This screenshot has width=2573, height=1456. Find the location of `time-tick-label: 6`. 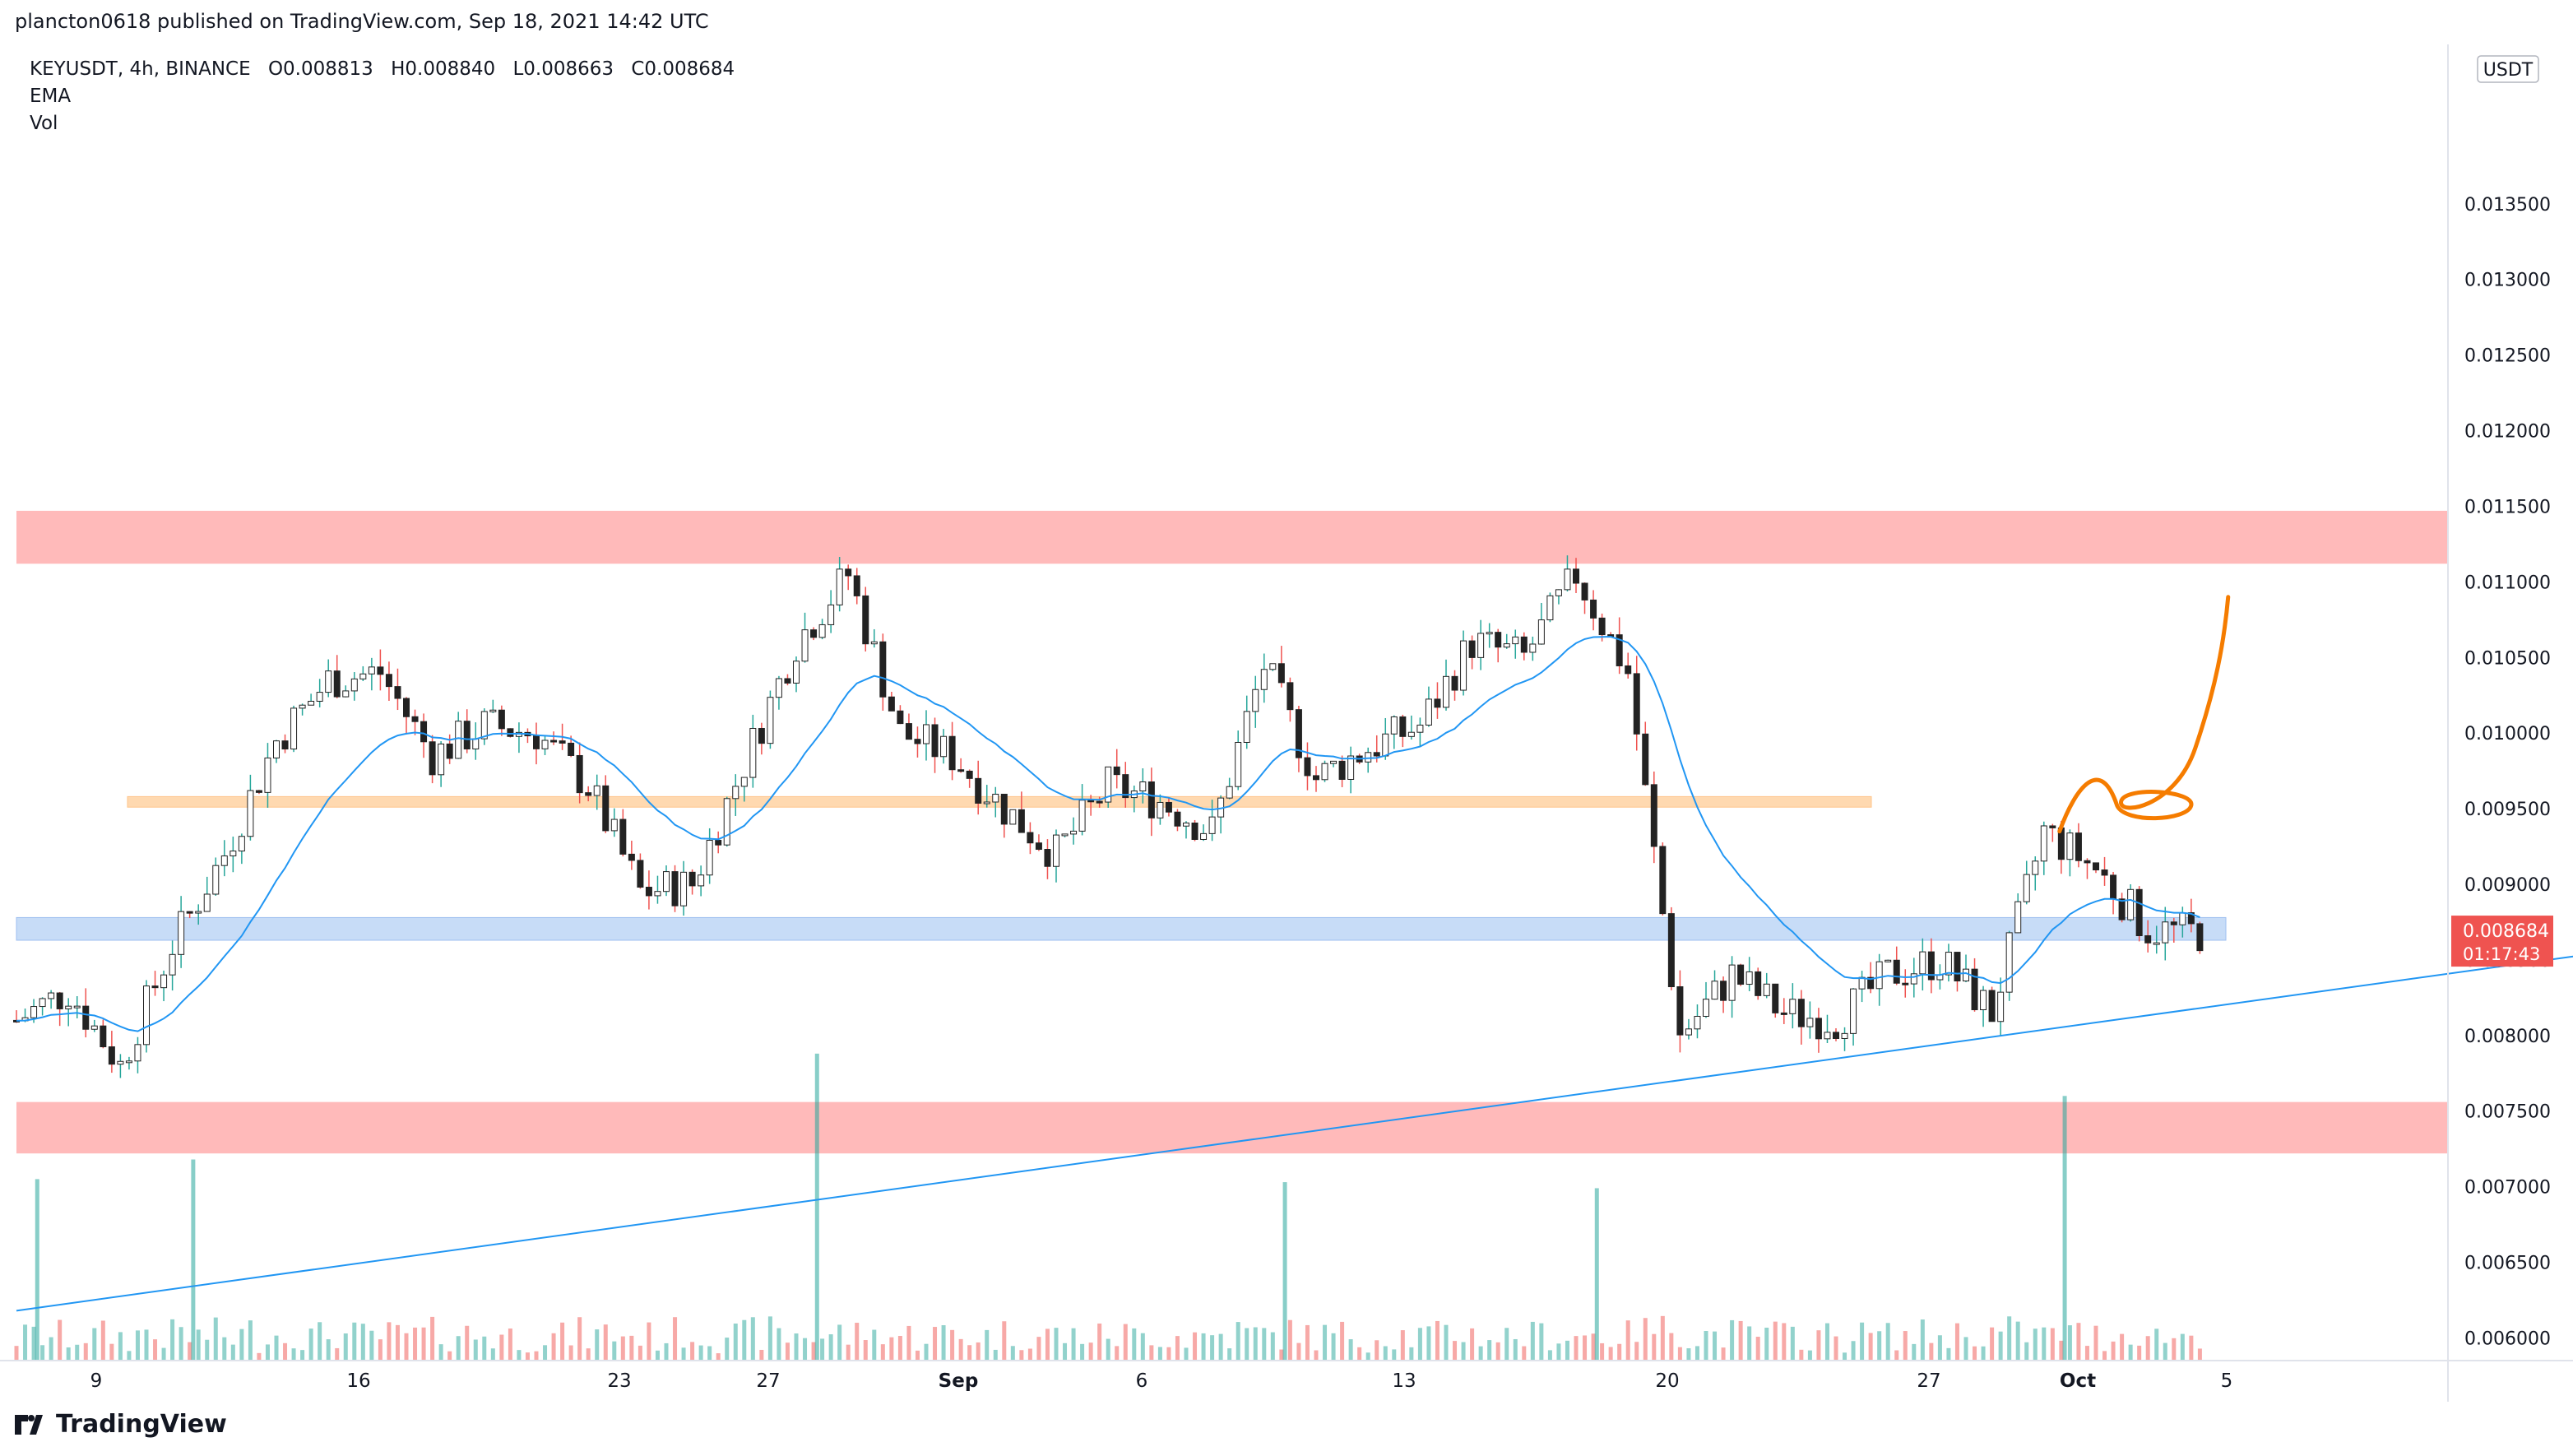

time-tick-label: 6 is located at coordinates (1142, 1381).